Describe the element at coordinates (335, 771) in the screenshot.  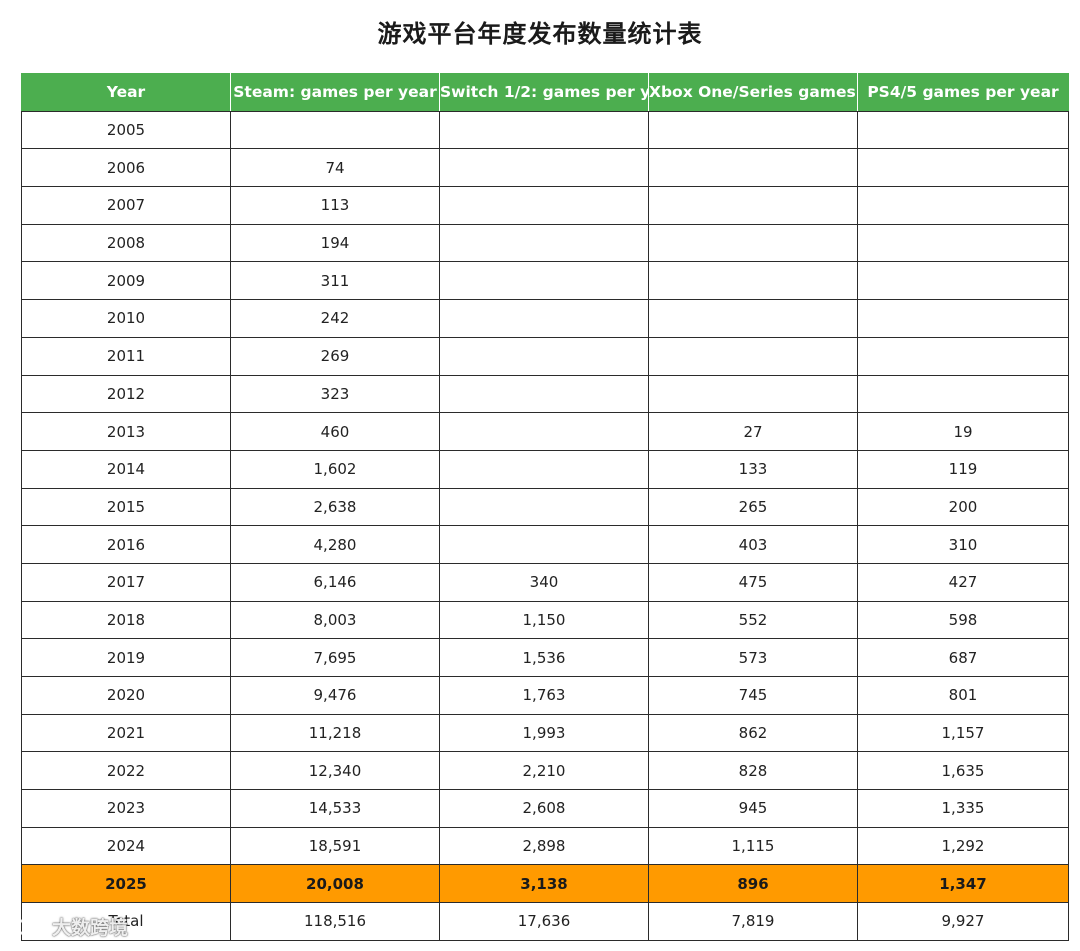
I see `cell-steam: 12,340` at that location.